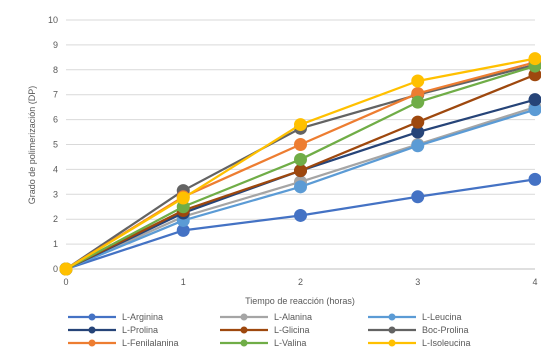  Describe the element at coordinates (265, 330) in the screenshot. I see `legend-item: L-Glicina` at that location.